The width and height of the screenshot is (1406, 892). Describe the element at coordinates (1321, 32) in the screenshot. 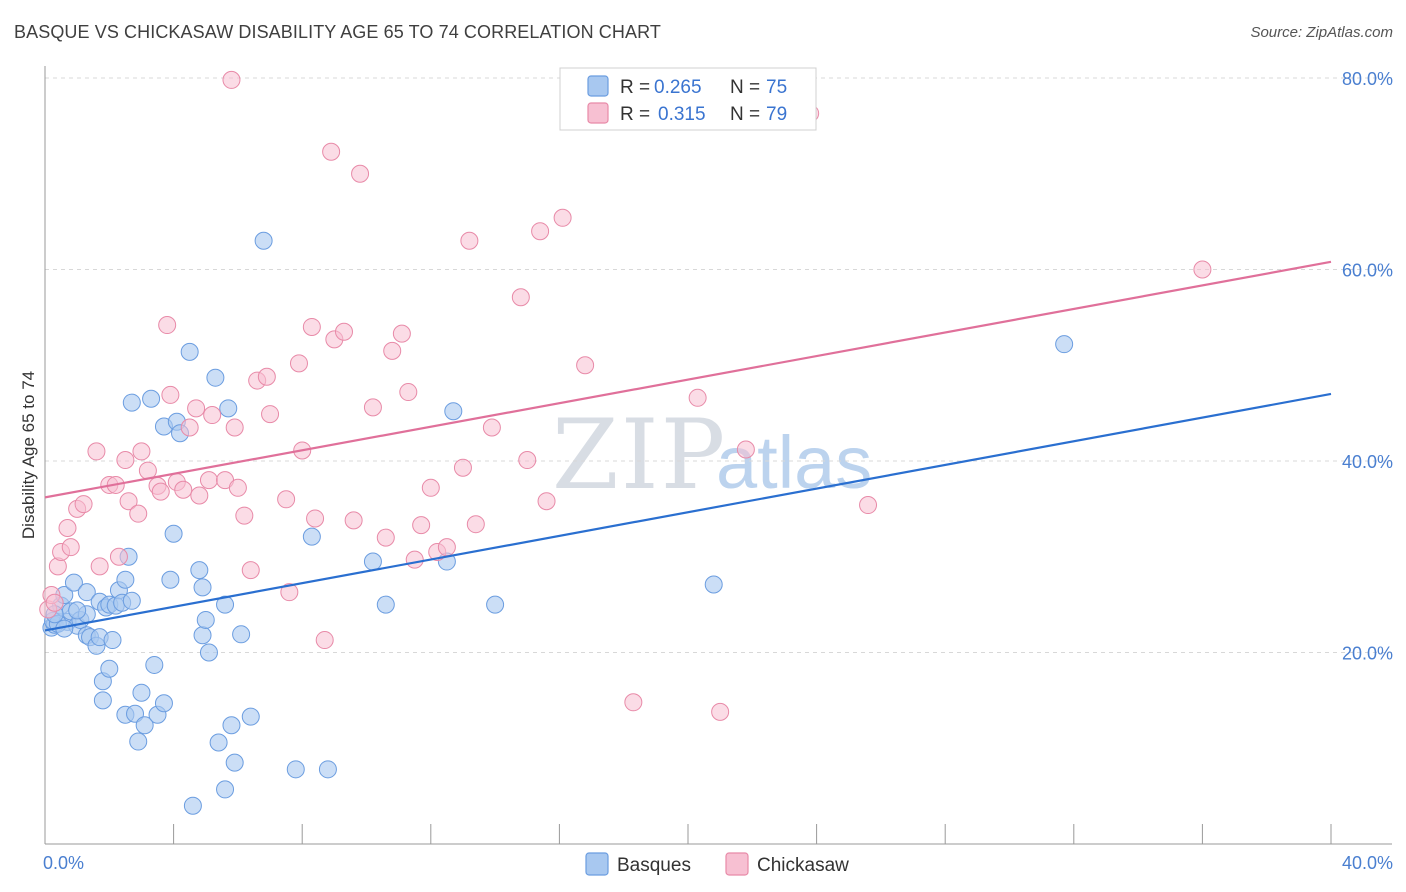

I see `source-label: Source: ZipAtlas.com` at that location.